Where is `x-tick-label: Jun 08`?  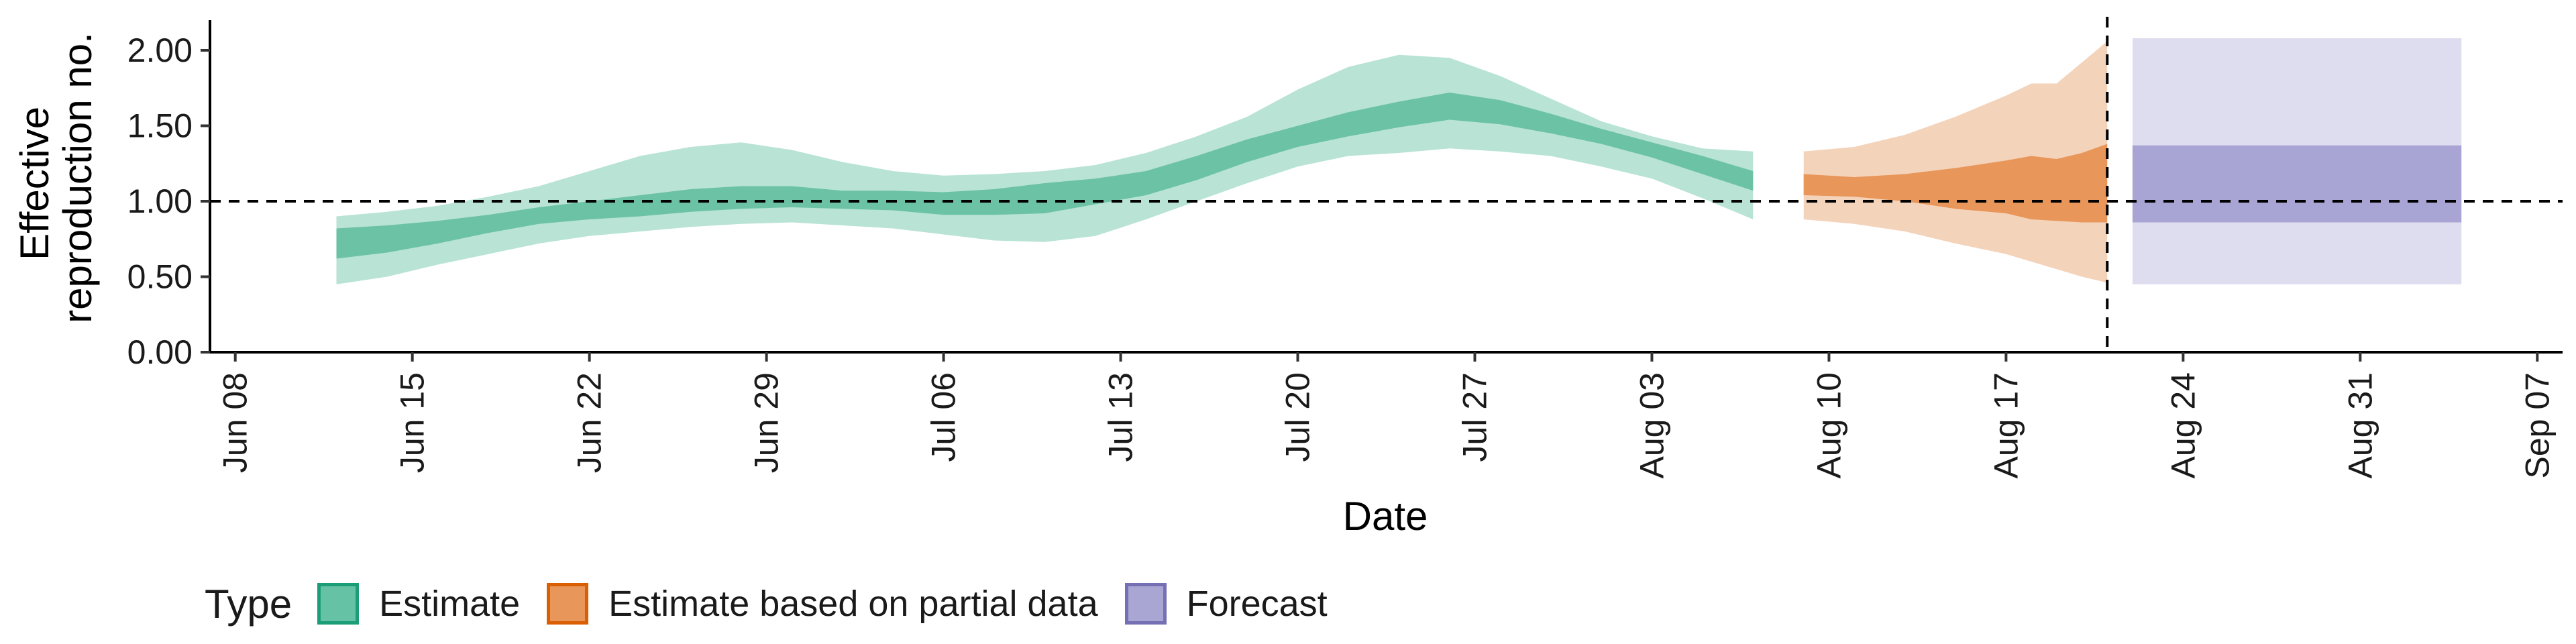 x-tick-label: Jun 08 is located at coordinates (235, 422).